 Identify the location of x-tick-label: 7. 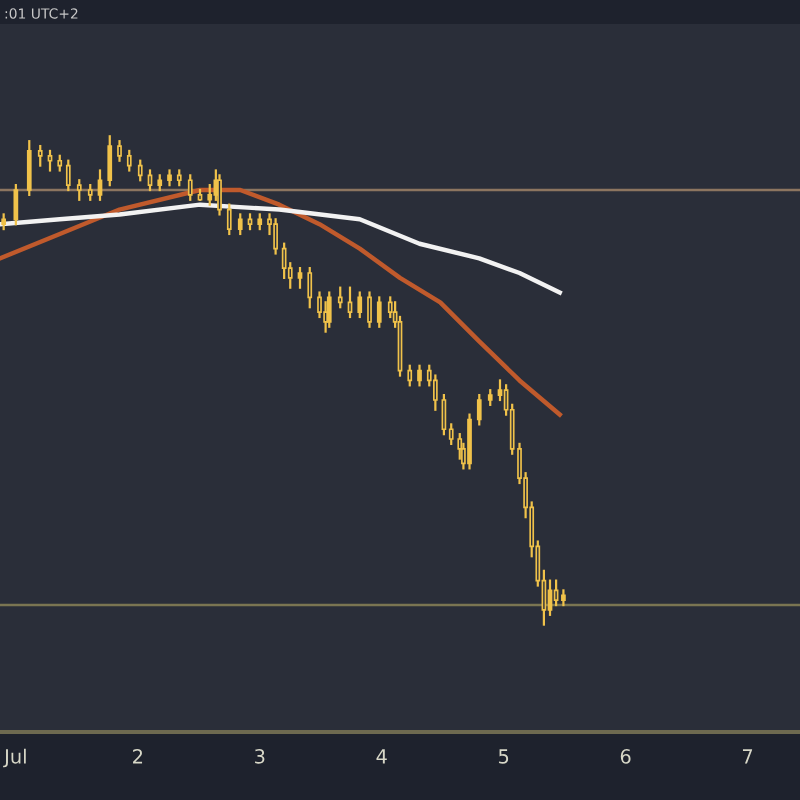
(747, 756).